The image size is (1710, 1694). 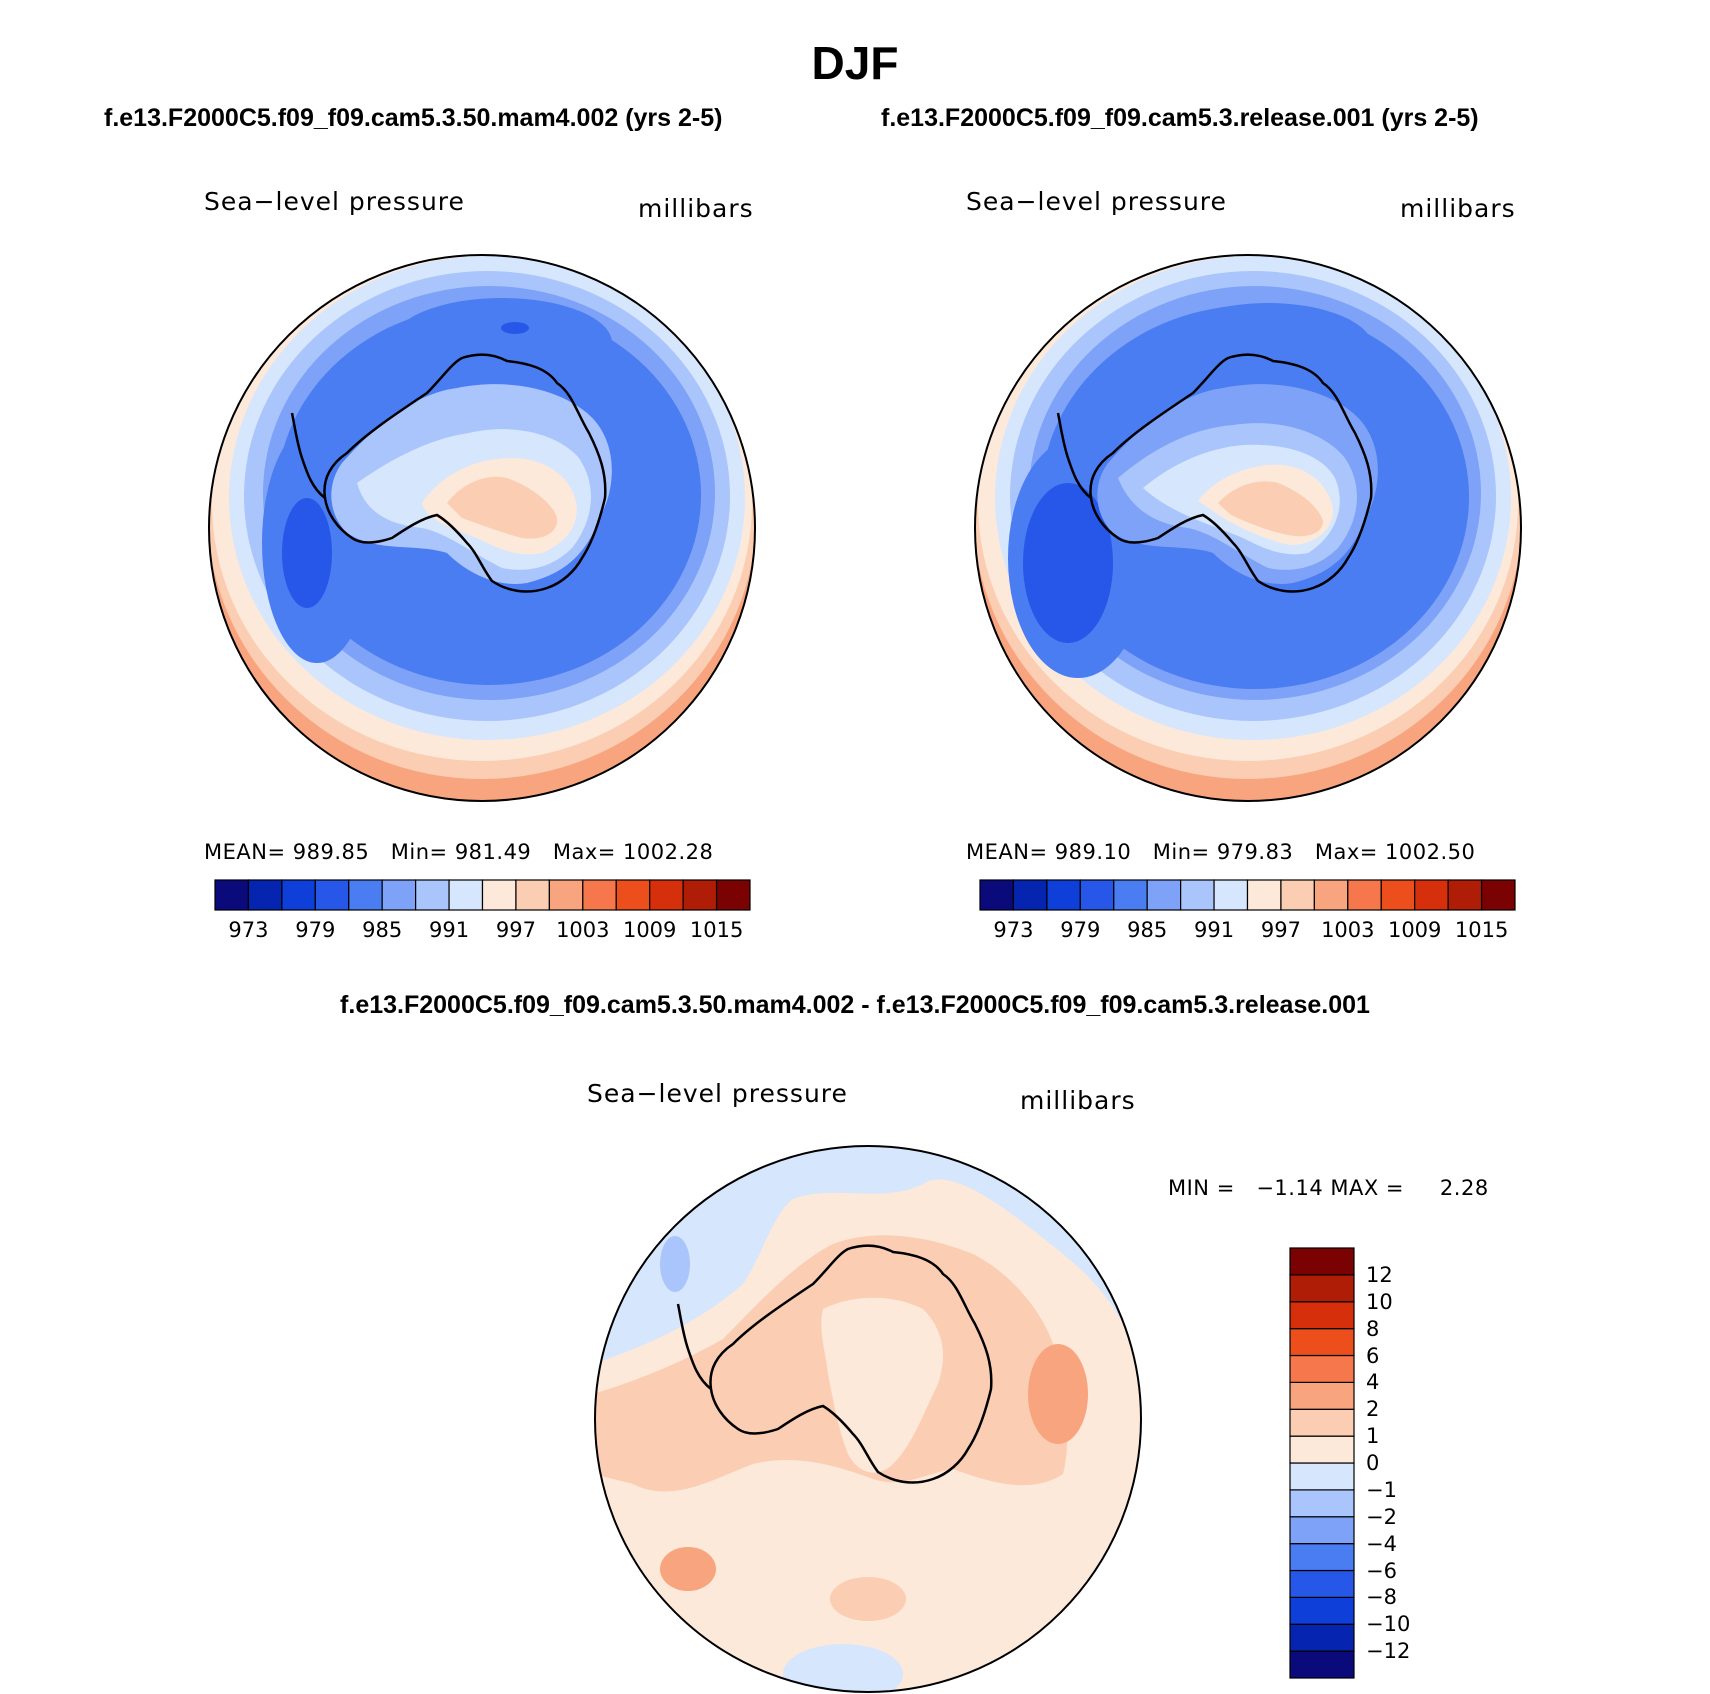 I want to click on panel1-polar-map, so click(x=482, y=528).